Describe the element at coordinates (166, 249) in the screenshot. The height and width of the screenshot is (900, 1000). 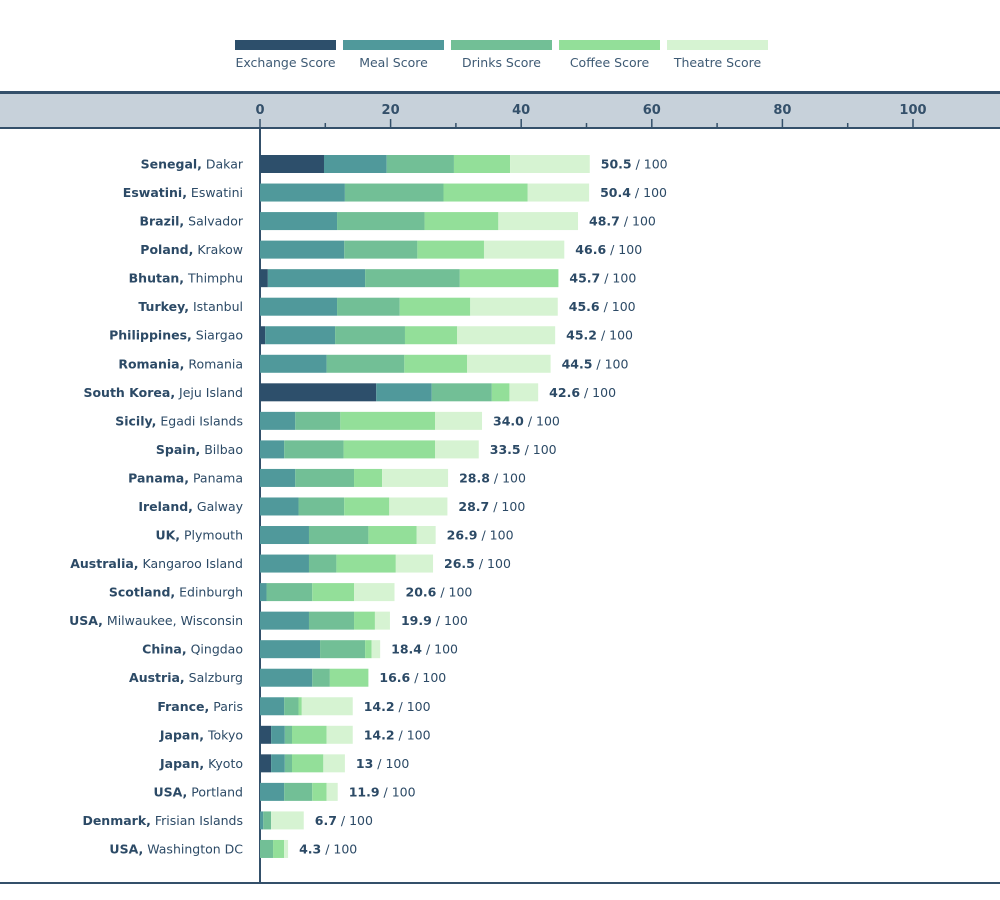
I see `row-country: Poland,` at that location.